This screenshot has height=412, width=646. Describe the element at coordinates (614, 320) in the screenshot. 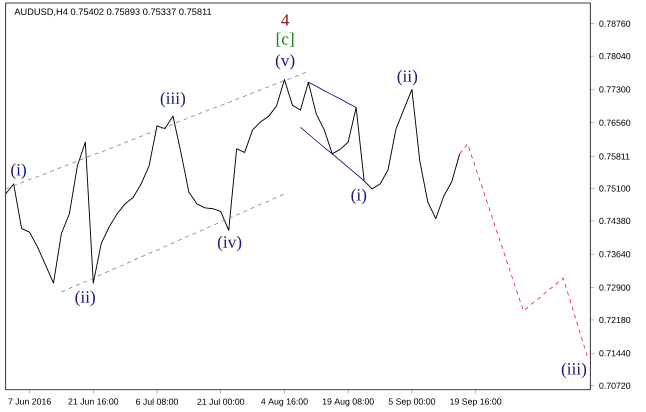

I see `y-tick-label: 0.72180` at that location.